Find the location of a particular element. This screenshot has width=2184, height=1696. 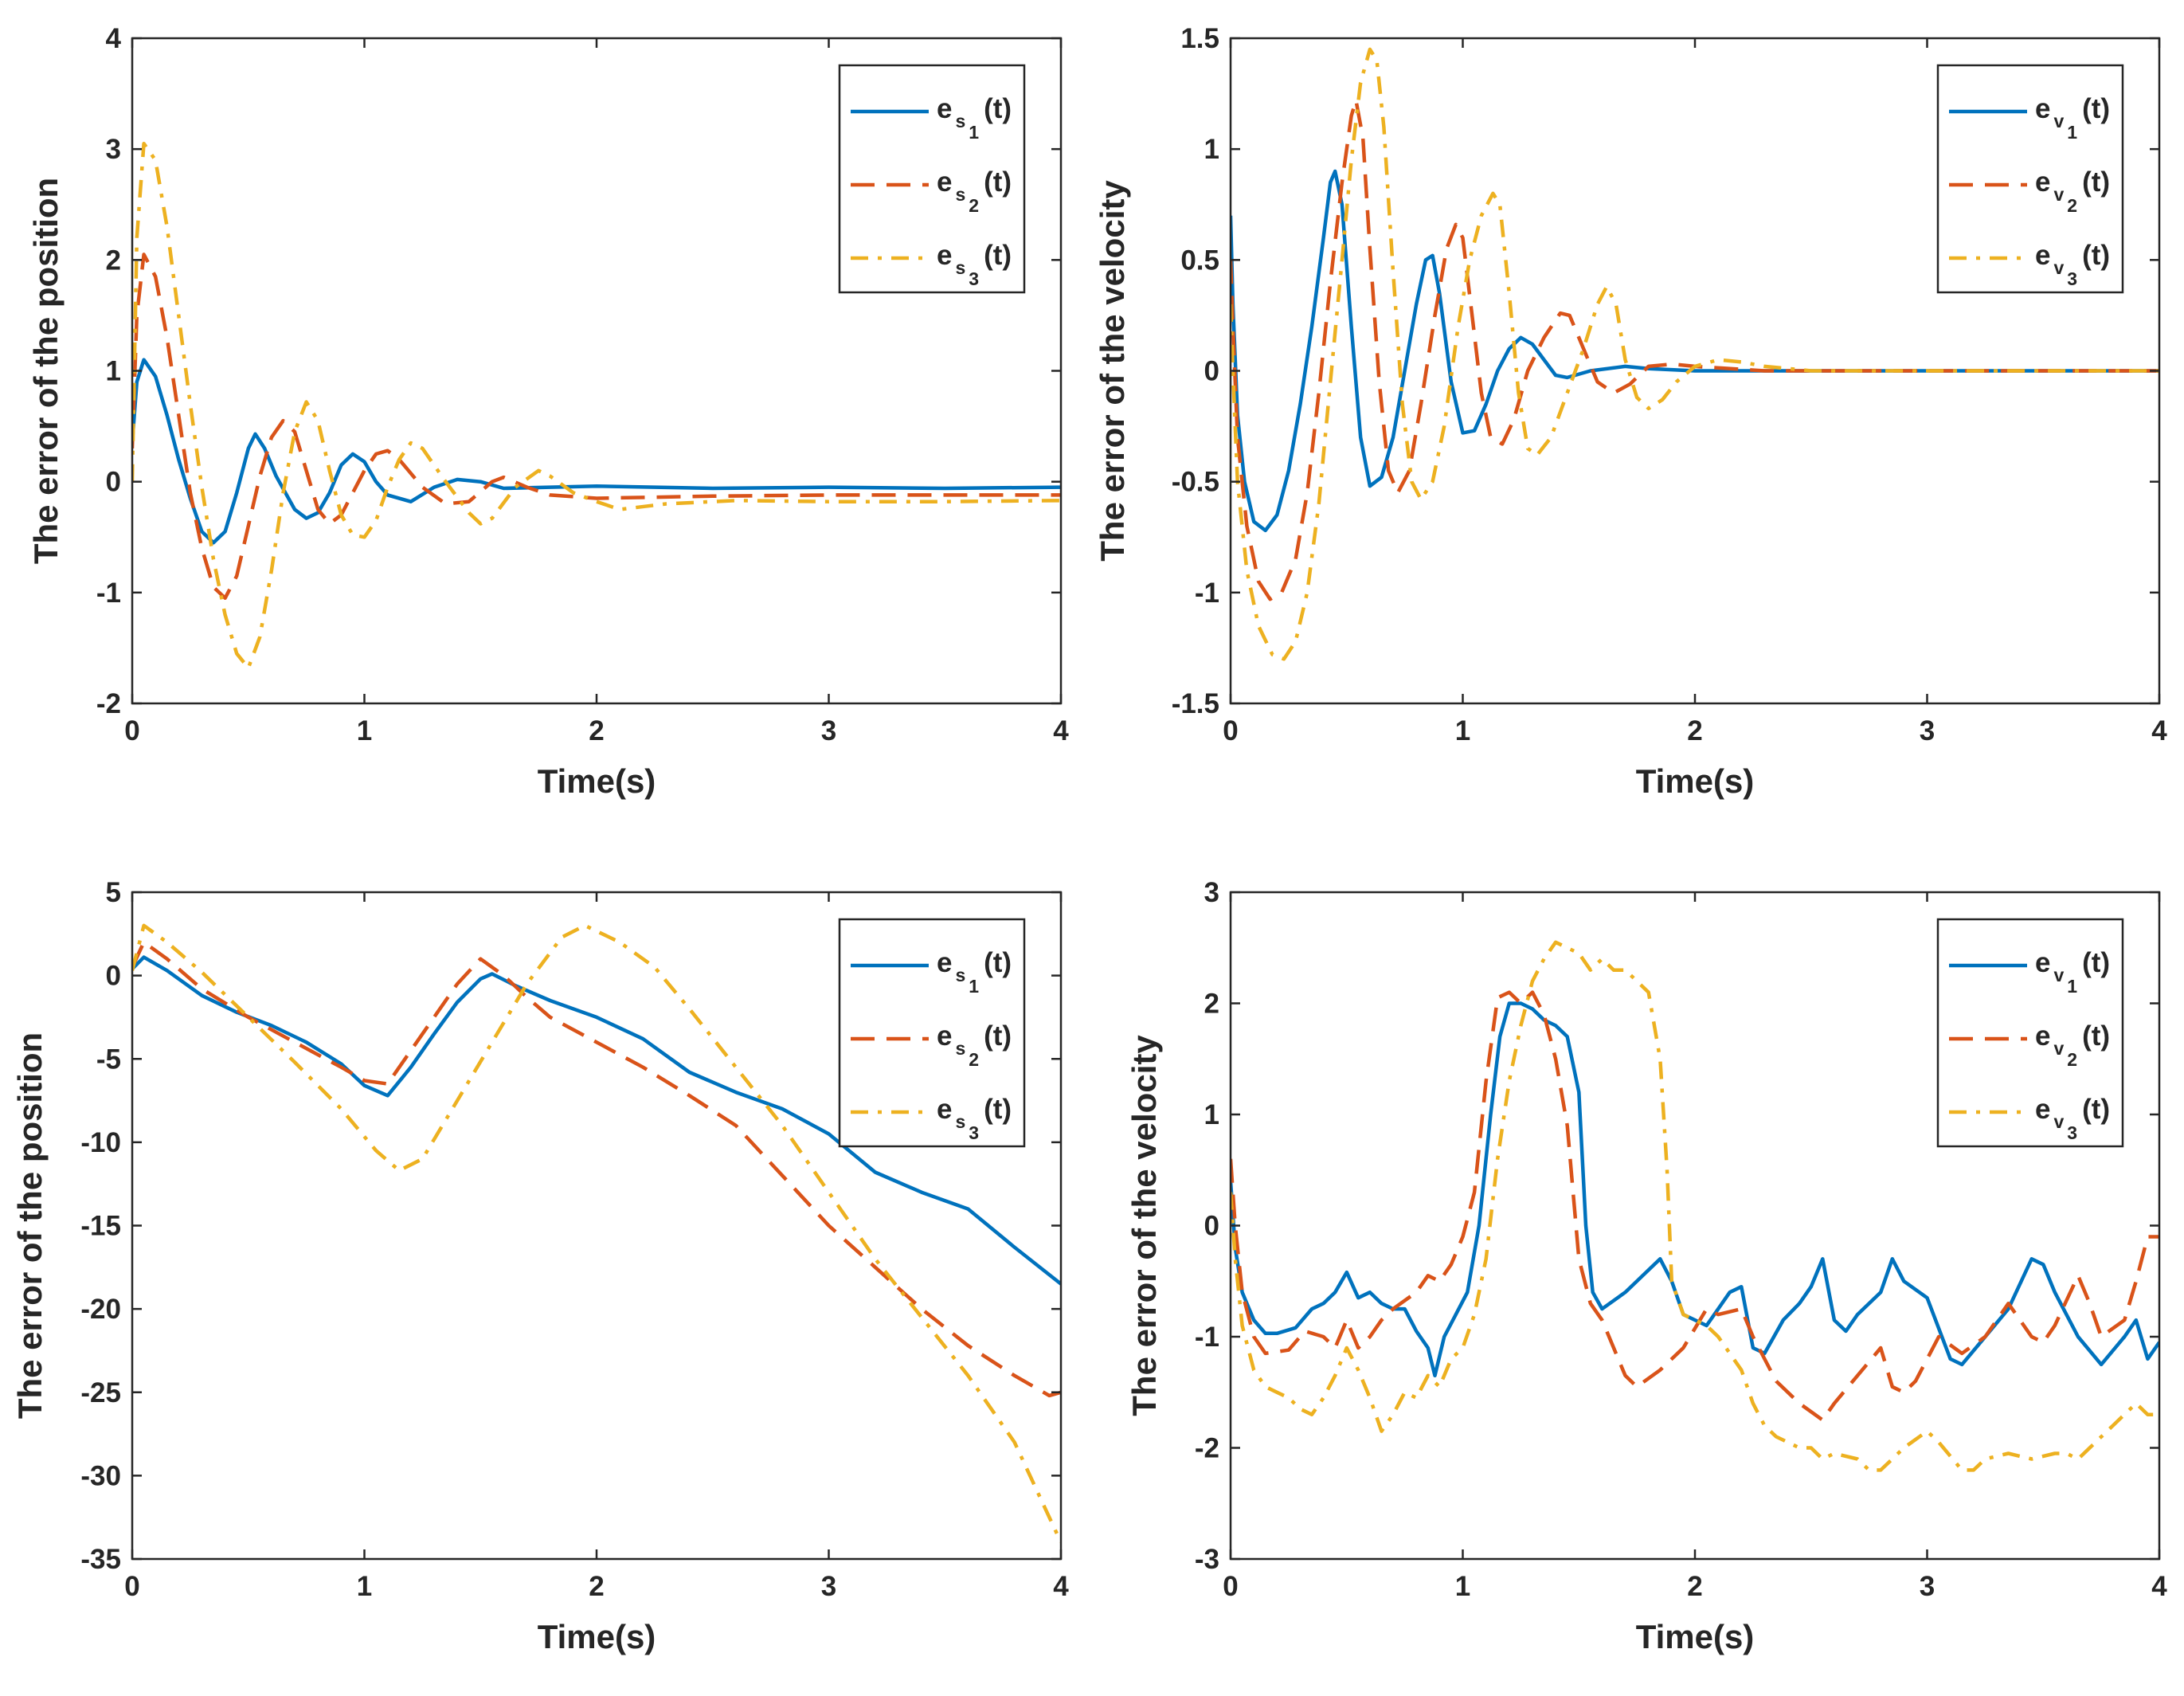

legend-label-3: e s3(t) is located at coordinates (974, 1118).